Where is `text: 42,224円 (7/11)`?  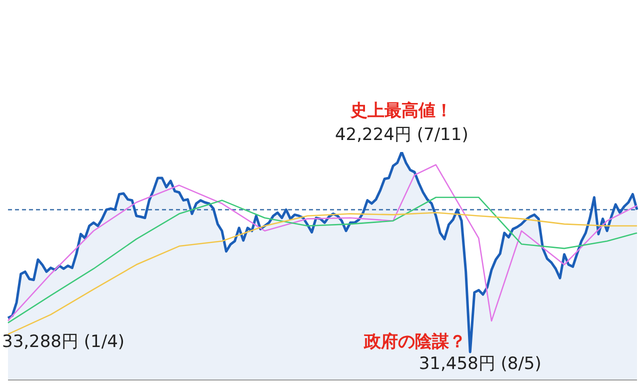
text: 42,224円 (7/11) is located at coordinates (401, 135).